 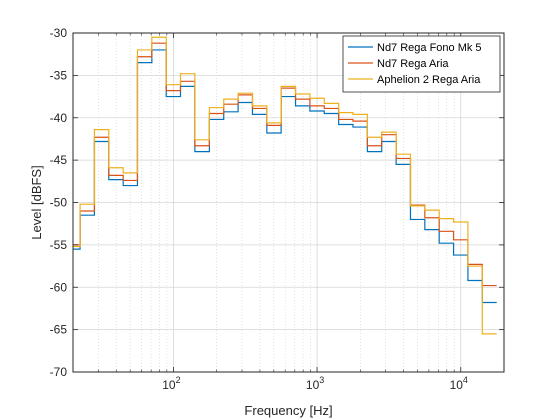 I want to click on y-tick-label: -60, so click(x=59, y=287).